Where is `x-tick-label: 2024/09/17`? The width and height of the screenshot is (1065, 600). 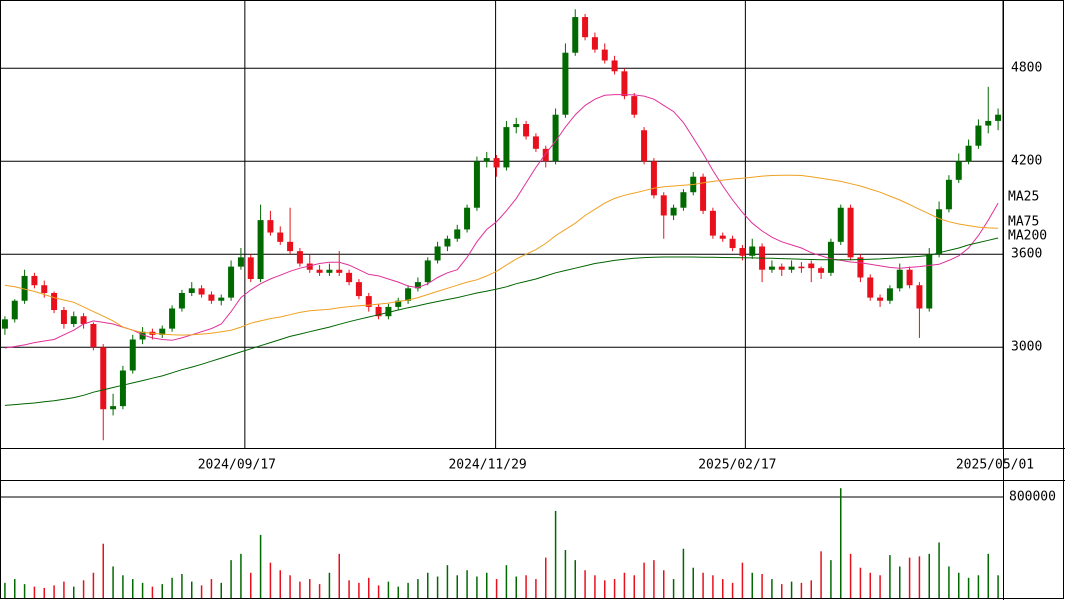
x-tick-label: 2024/09/17 is located at coordinates (237, 465).